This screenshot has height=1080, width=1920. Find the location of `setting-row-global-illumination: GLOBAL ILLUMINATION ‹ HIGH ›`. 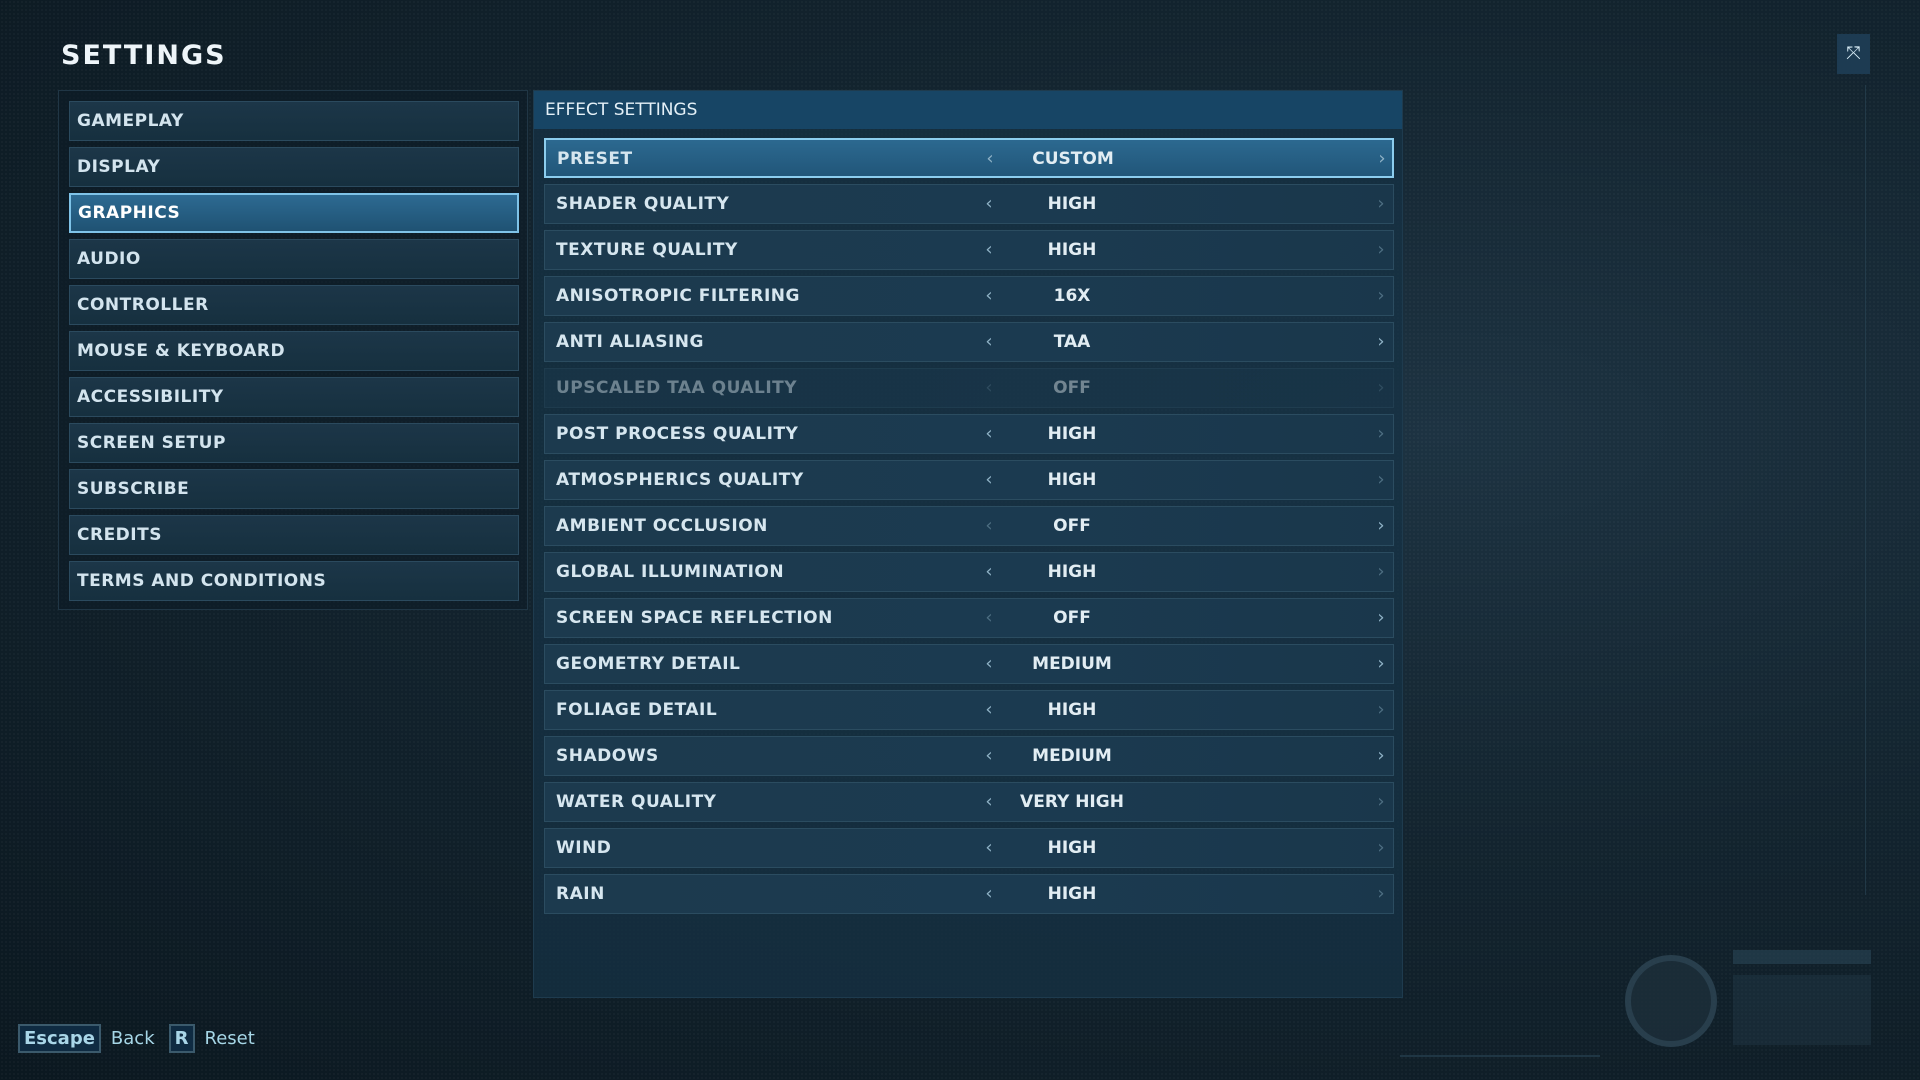

setting-row-global-illumination: GLOBAL ILLUMINATION ‹ HIGH › is located at coordinates (969, 572).